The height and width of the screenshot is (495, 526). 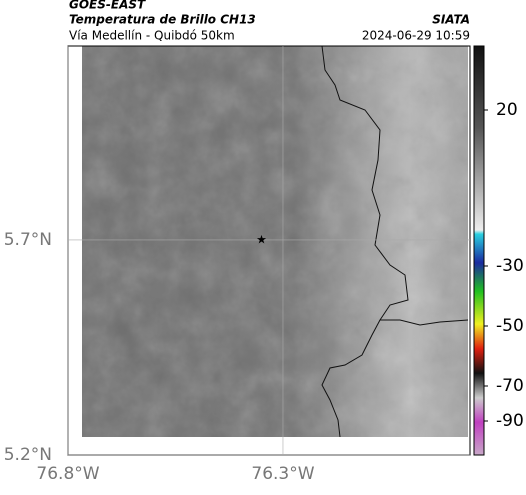 What do you see at coordinates (152, 36) in the screenshot?
I see `subtitle: Vía Medellín - Quibdó 50km` at bounding box center [152, 36].